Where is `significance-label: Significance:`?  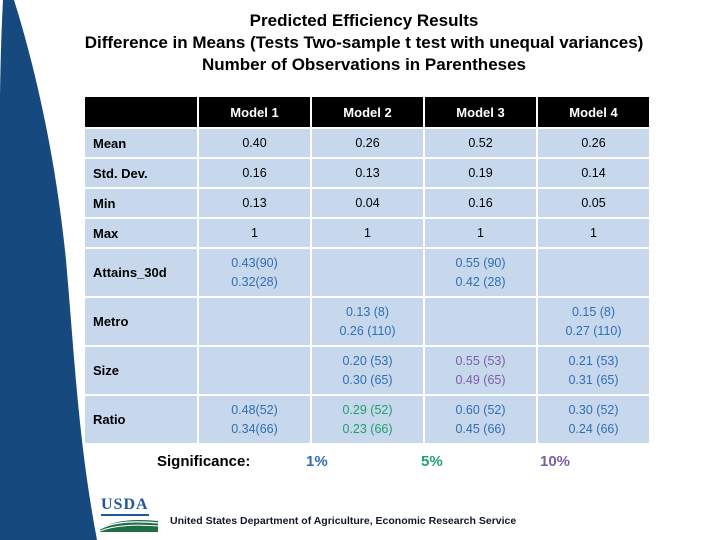
significance-label: Significance: is located at coordinates (204, 461).